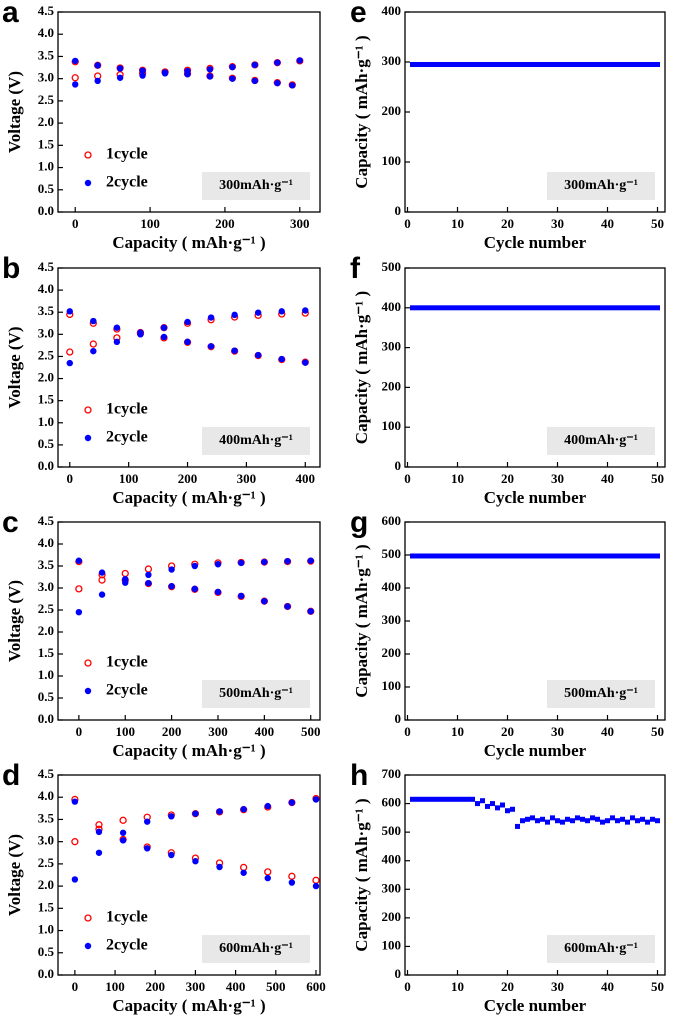 This screenshot has width=685, height=1024. What do you see at coordinates (46, 696) in the screenshot?
I see `y-tick-label: 0.5` at bounding box center [46, 696].